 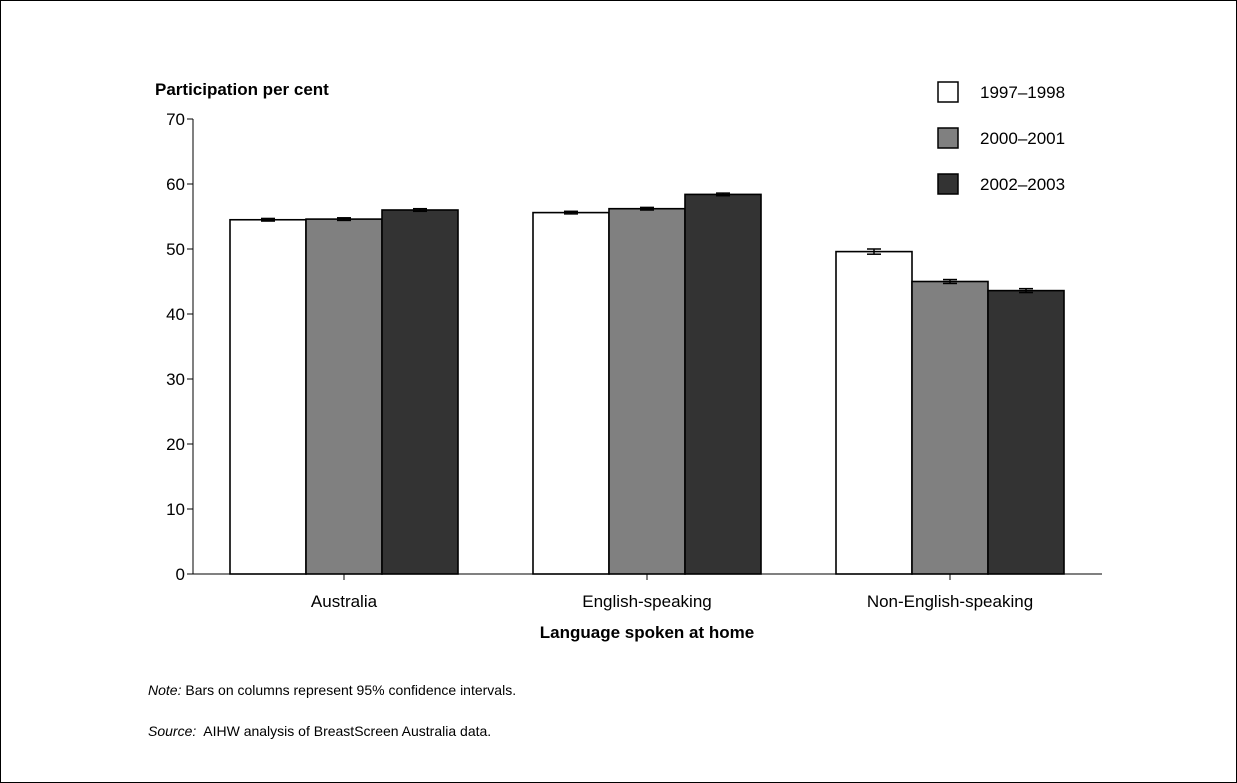 I want to click on x-tick-label: English-speaking, so click(x=646, y=601).